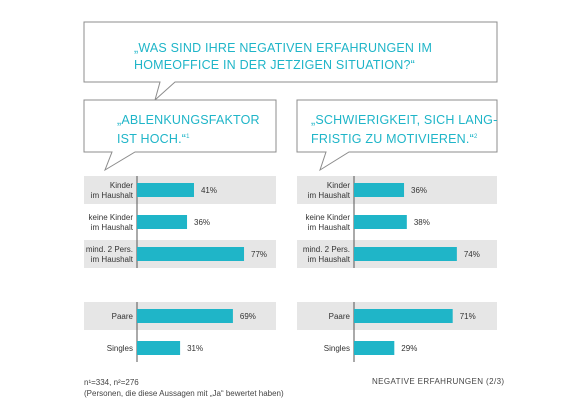 Image resolution: width=580 pixels, height=411 pixels. I want to click on right-value-label-4: 29%, so click(409, 348).